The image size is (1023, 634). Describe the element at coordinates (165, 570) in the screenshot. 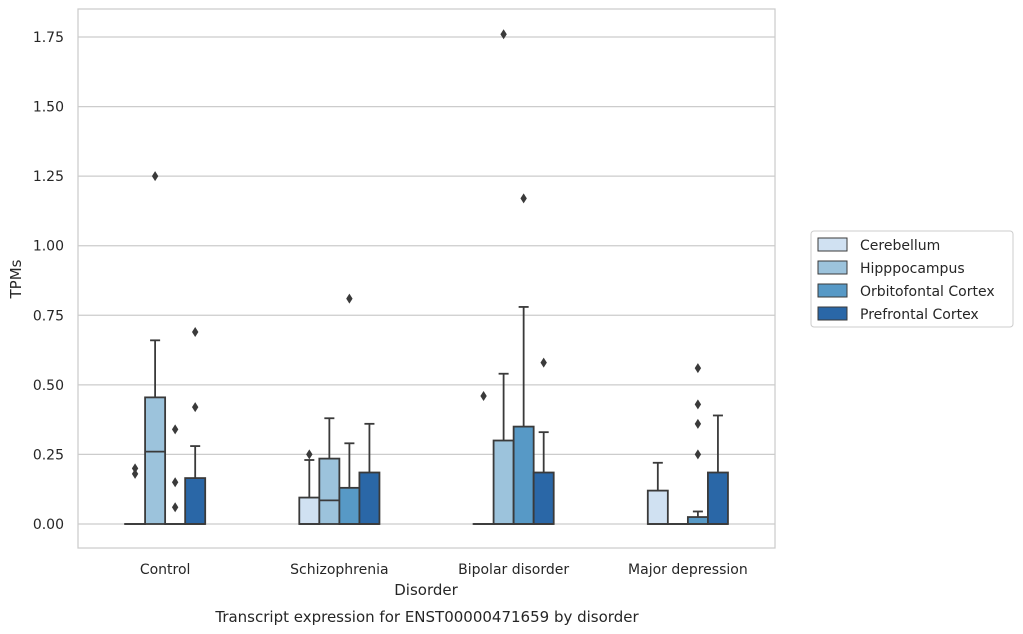

I see `x-tick-label: Control` at that location.